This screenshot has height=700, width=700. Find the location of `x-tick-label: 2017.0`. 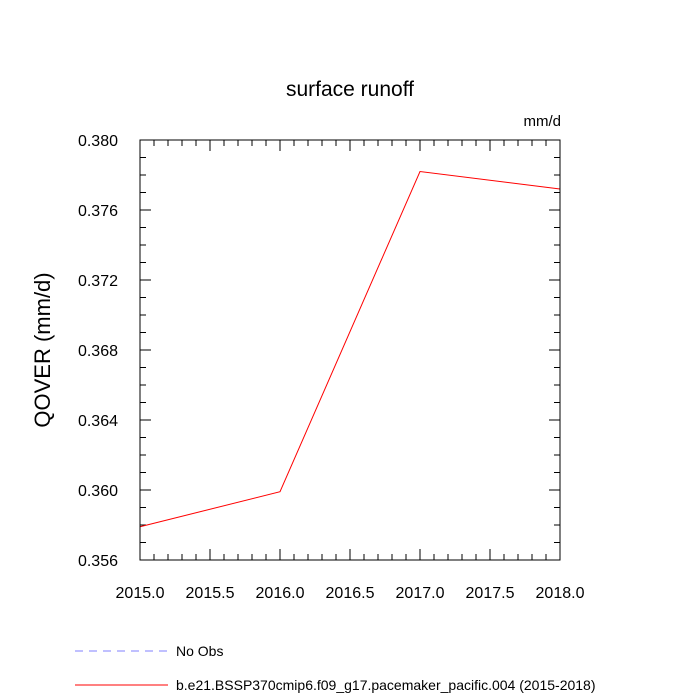

x-tick-label: 2017.0 is located at coordinates (420, 593).